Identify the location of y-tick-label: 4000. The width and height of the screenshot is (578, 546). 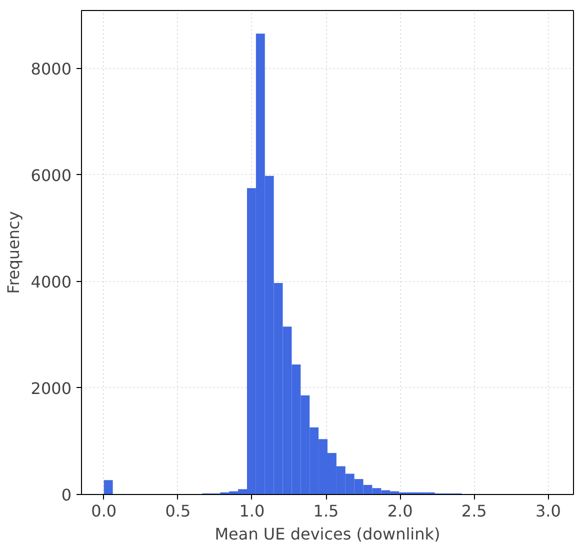
(51, 282).